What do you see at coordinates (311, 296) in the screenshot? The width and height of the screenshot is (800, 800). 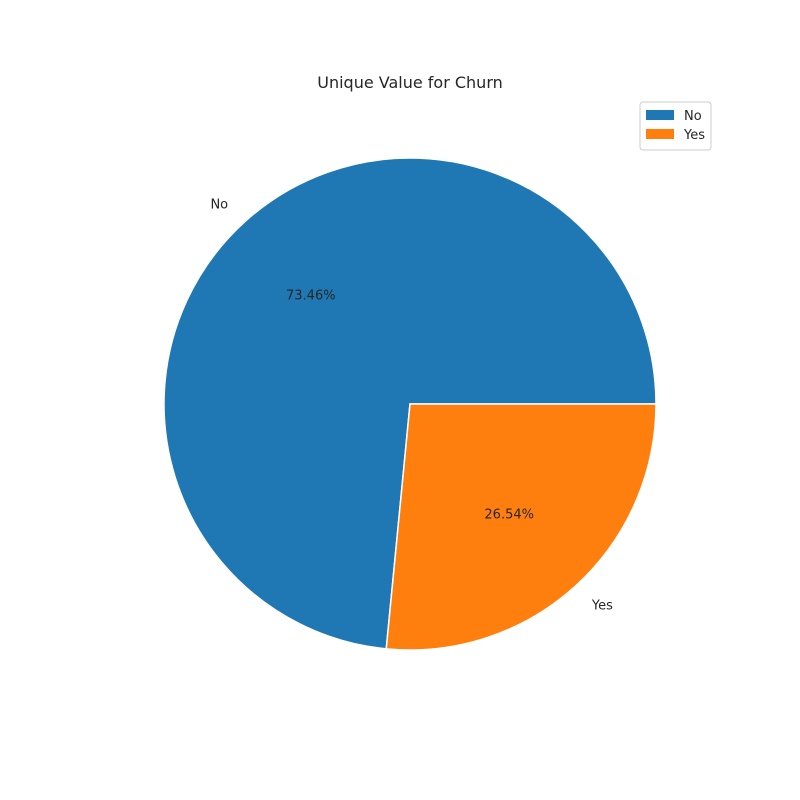 I see `slice-percent-no: 73.46%` at bounding box center [311, 296].